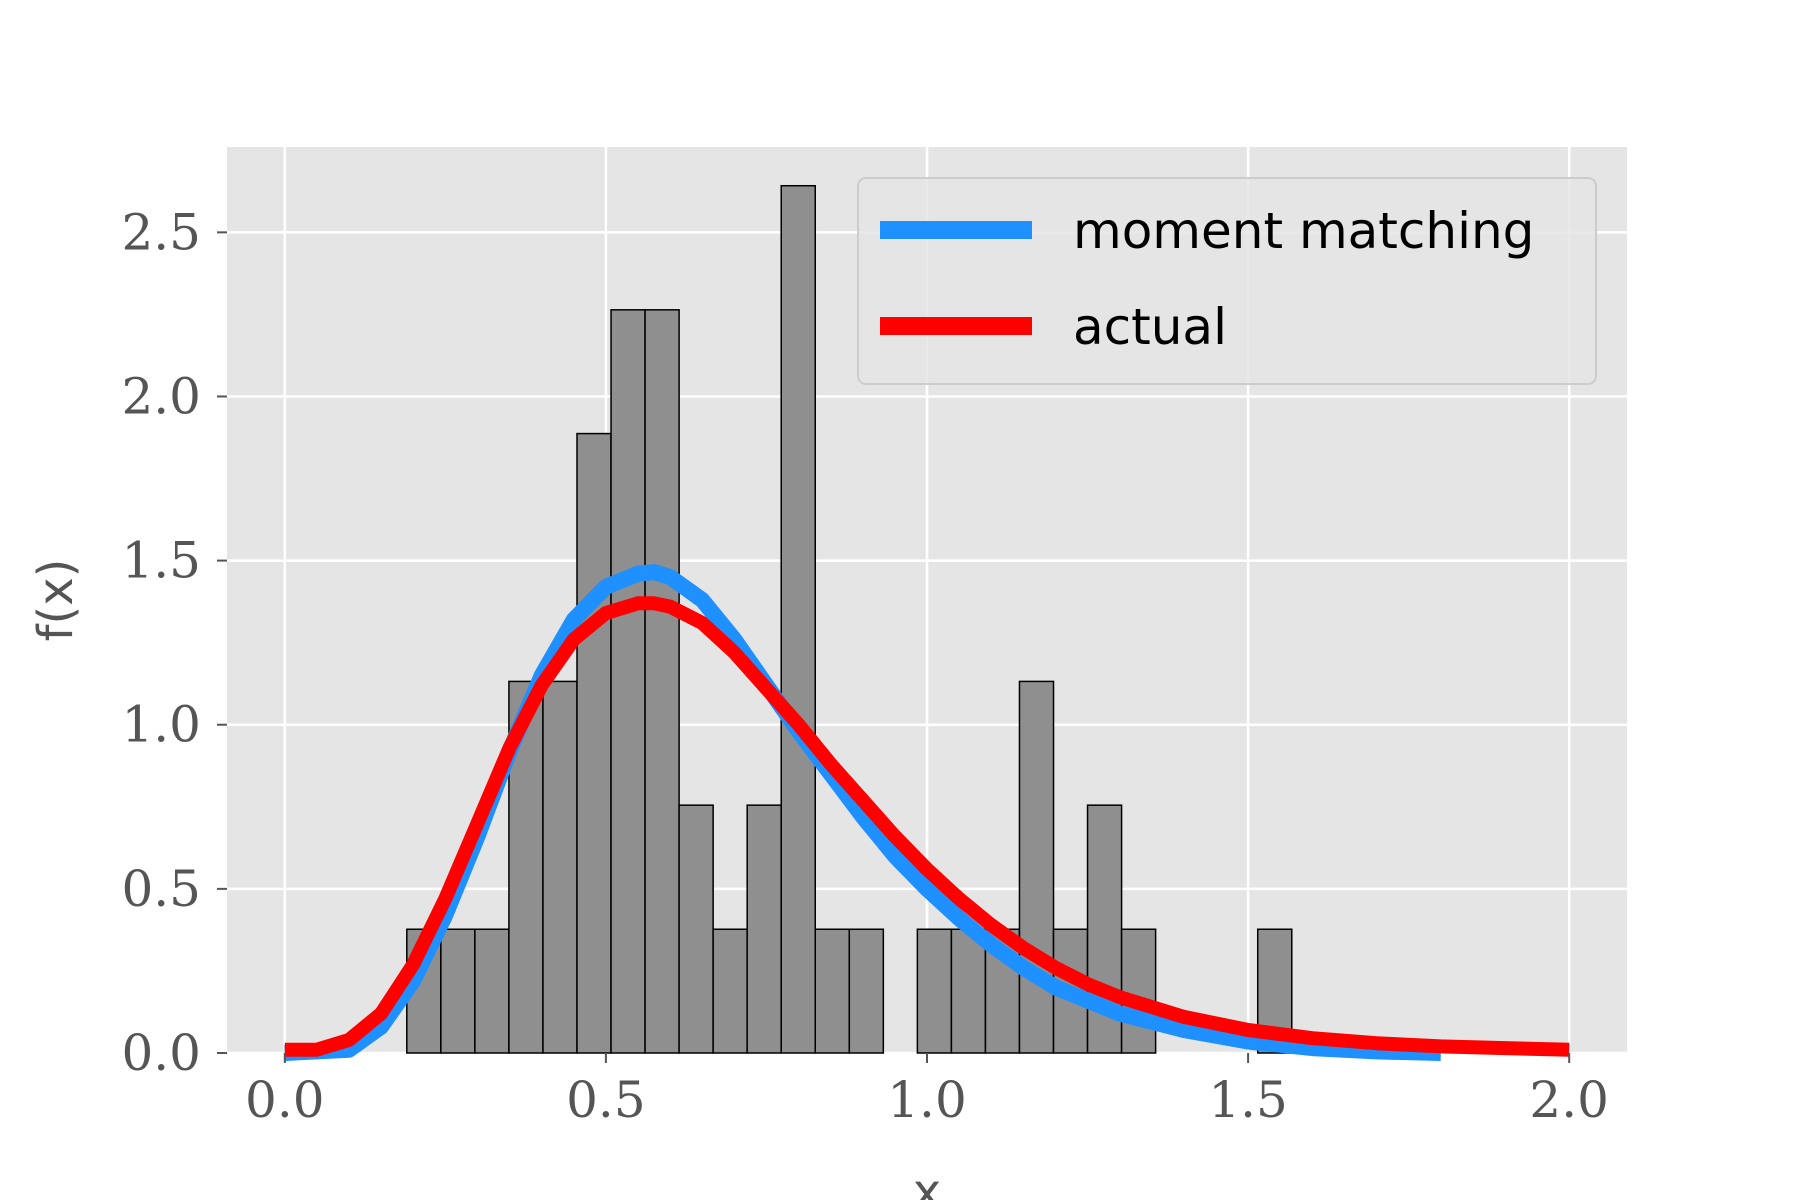 Image resolution: width=1800 pixels, height=1200 pixels. What do you see at coordinates (285, 1100) in the screenshot?
I see `x-tick-label: 0.0` at bounding box center [285, 1100].